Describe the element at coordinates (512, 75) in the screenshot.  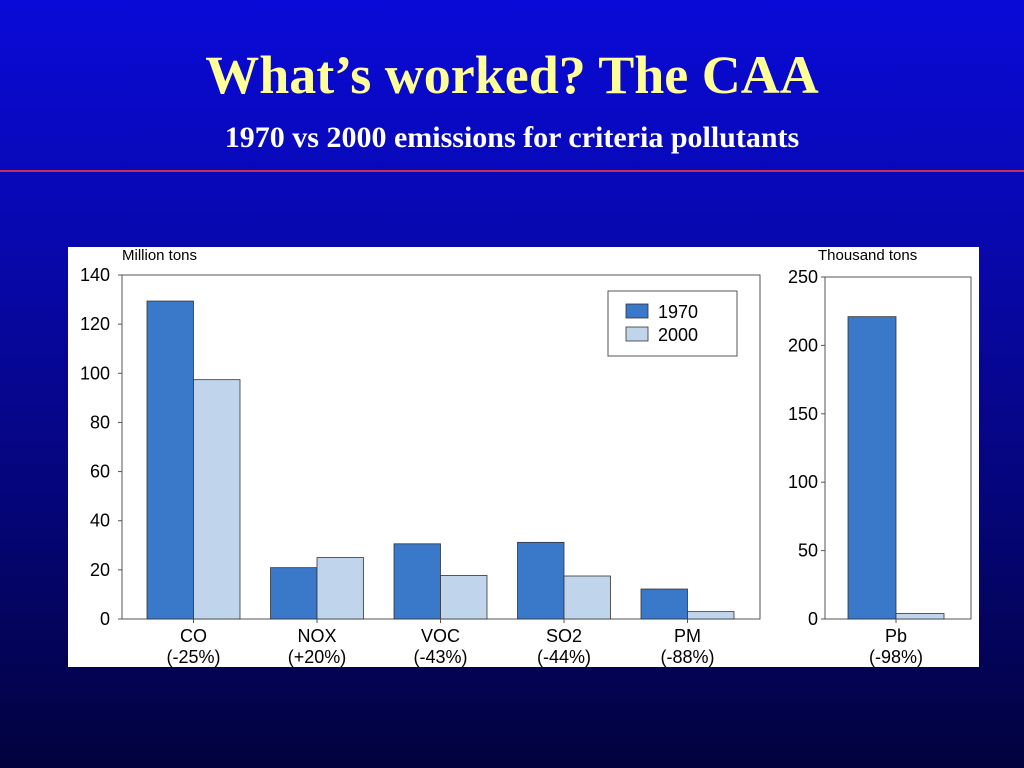
I see `slide-title: What’s worked? The CAA` at that location.